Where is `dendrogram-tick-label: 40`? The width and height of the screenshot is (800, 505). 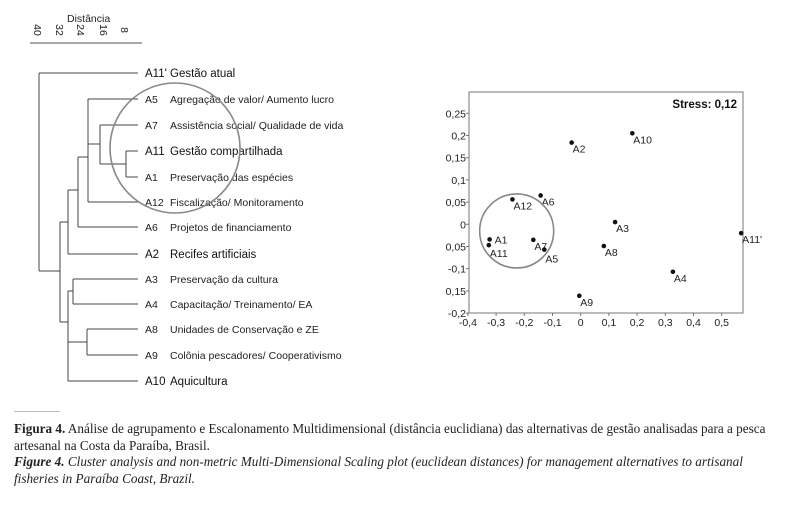
dendrogram-tick-label: 40 is located at coordinates (37, 30).